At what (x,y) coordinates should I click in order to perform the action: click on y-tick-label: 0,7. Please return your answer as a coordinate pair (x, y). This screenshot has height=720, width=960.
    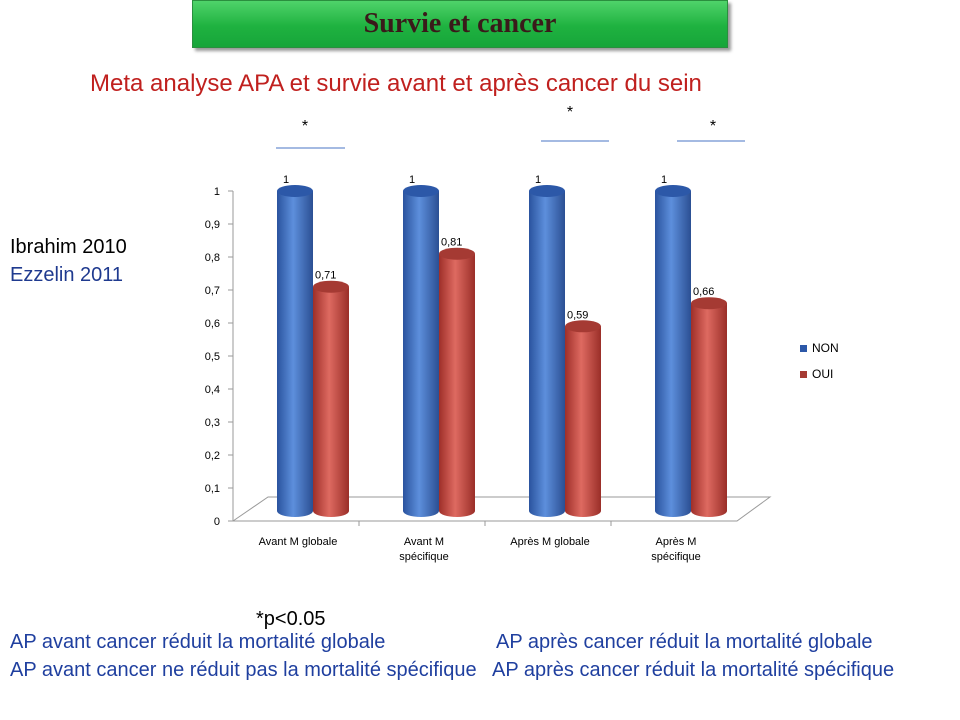
    Looking at the image, I should click on (212, 291).